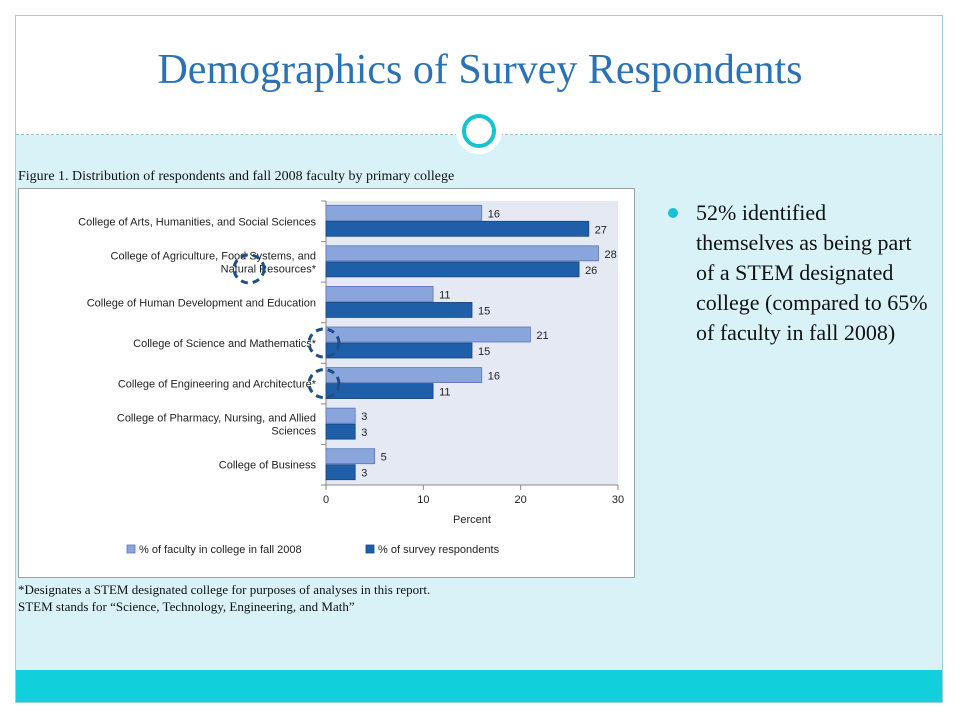  Describe the element at coordinates (225, 344) in the screenshot. I see `category-label: College of Science and Mathematics*` at that location.